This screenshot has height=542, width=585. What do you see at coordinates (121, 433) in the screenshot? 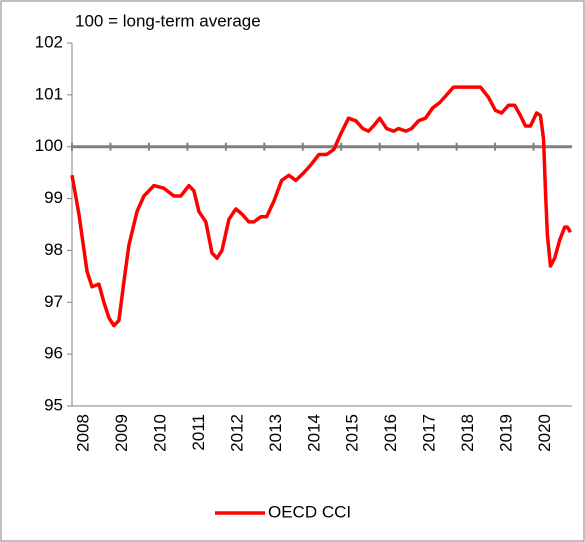
I see `x-tick-label: 2009` at bounding box center [121, 433].